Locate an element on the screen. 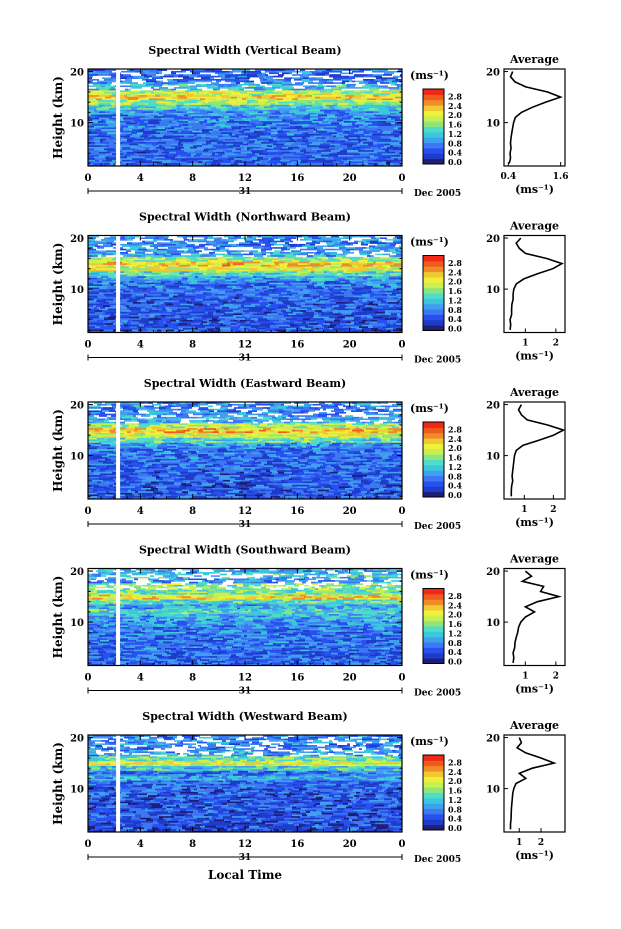 The width and height of the screenshot is (621, 929). average-y-tick-label: 10 is located at coordinates (493, 124).